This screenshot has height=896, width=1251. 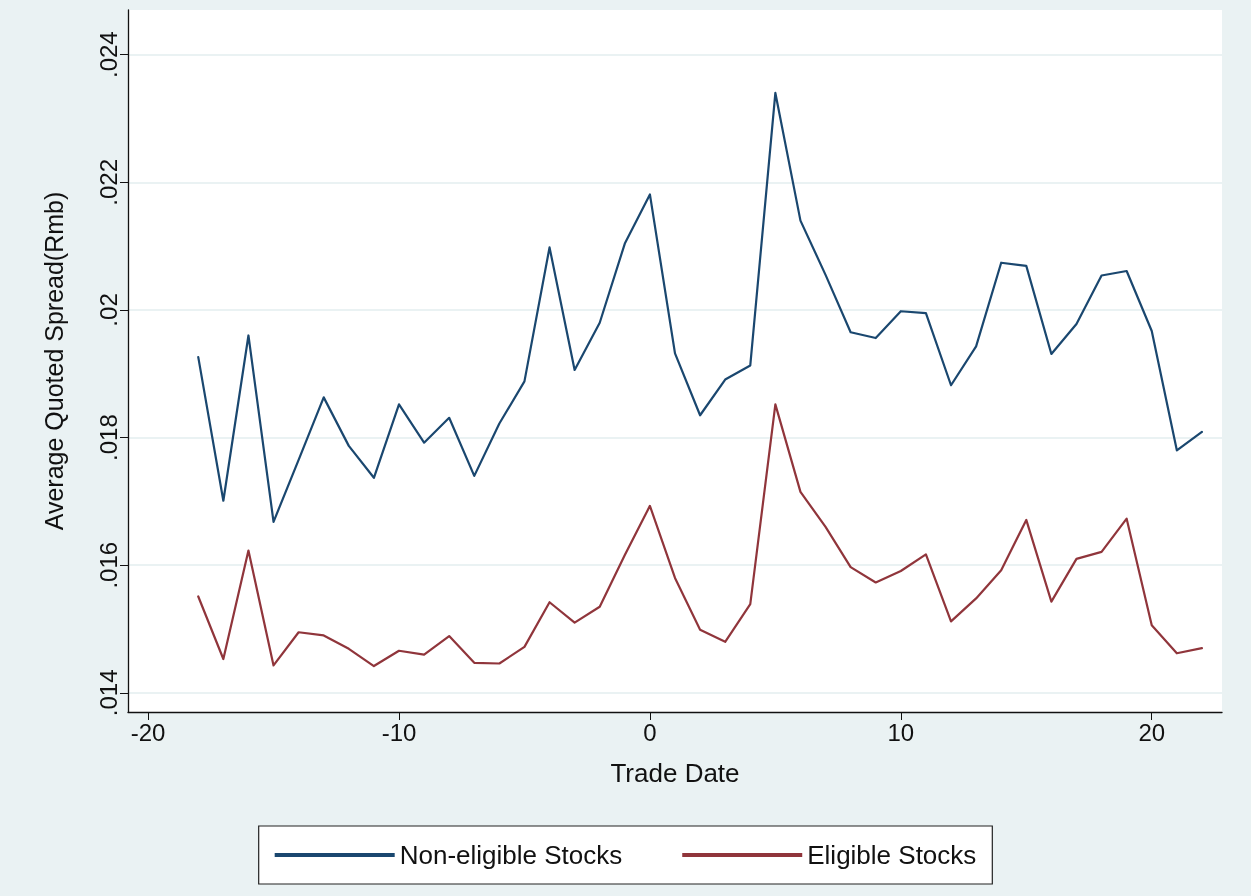 I want to click on x-tick-label: 0, so click(x=650, y=732).